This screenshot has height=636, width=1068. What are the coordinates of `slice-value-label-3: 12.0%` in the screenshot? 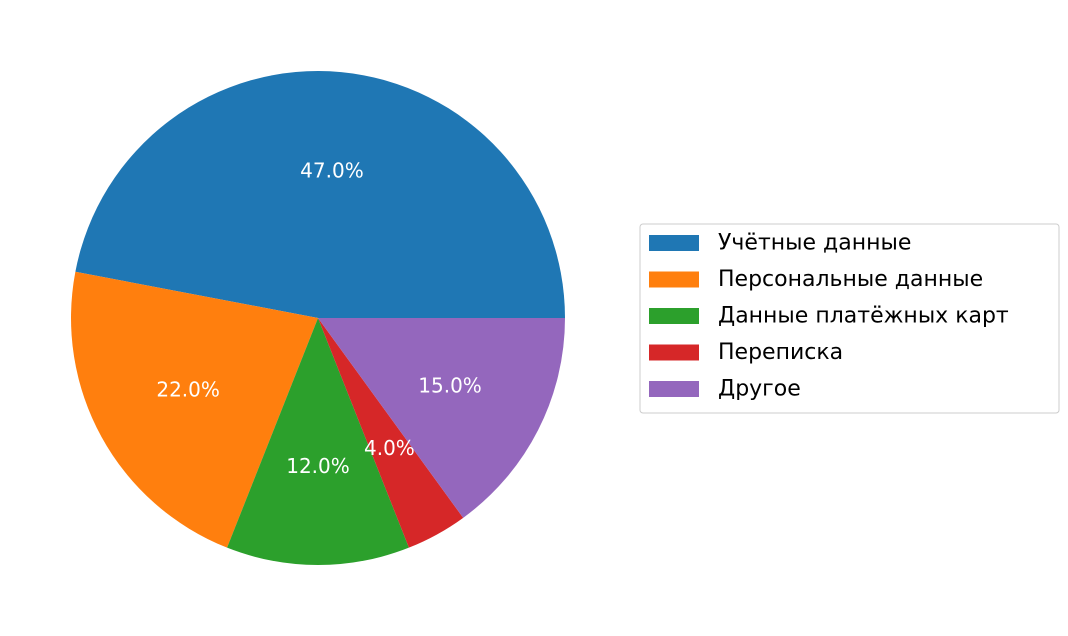 It's located at (318, 466).